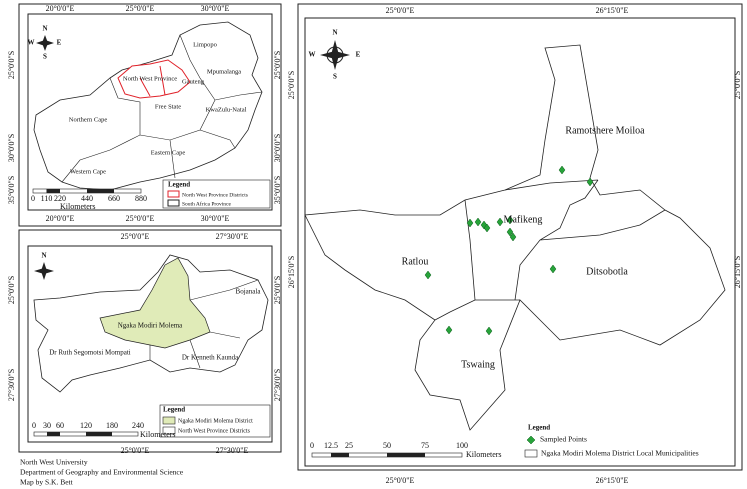 The image size is (747, 489). I want to click on place-label: Ramotshere Moiloa, so click(605, 130).